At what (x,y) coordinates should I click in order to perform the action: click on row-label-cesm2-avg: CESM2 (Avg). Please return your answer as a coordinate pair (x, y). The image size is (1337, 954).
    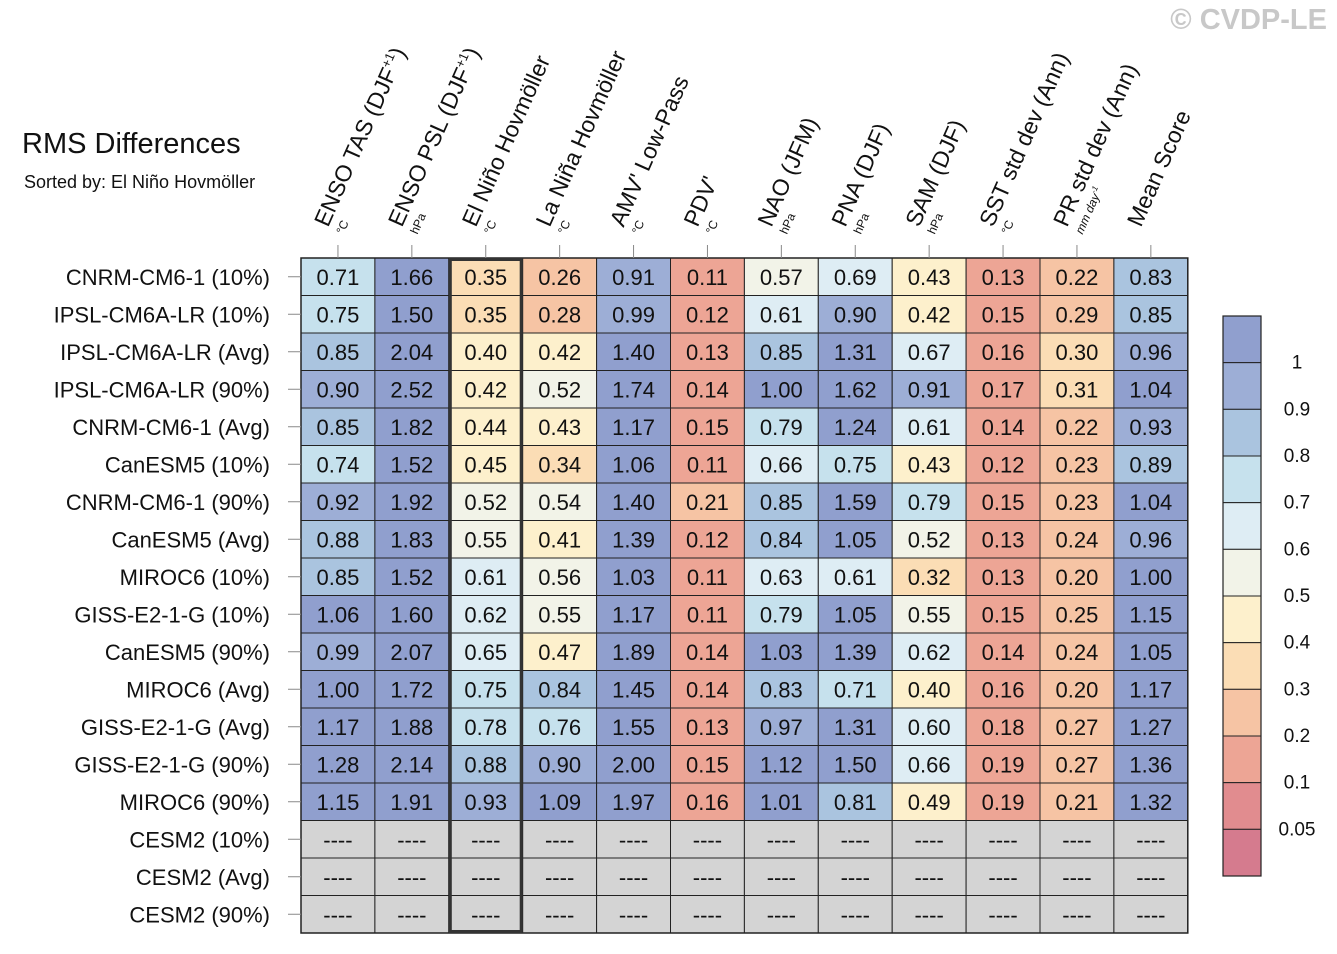
    Looking at the image, I should click on (203, 877).